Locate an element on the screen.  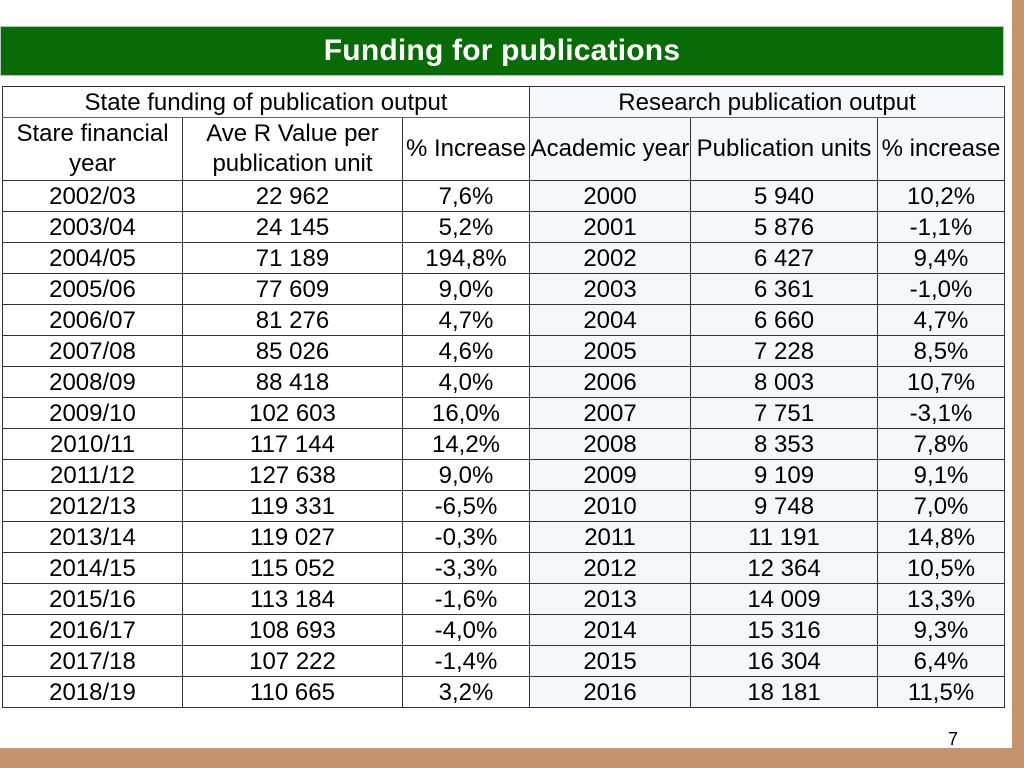
cell-publication-units: 6 660 is located at coordinates (784, 320).